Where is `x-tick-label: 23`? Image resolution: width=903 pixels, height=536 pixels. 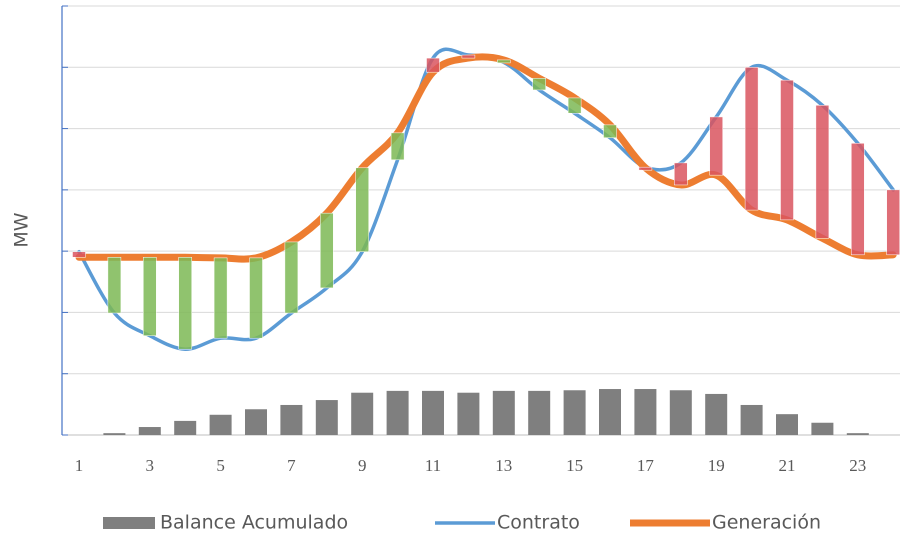 x-tick-label: 23 is located at coordinates (857, 465).